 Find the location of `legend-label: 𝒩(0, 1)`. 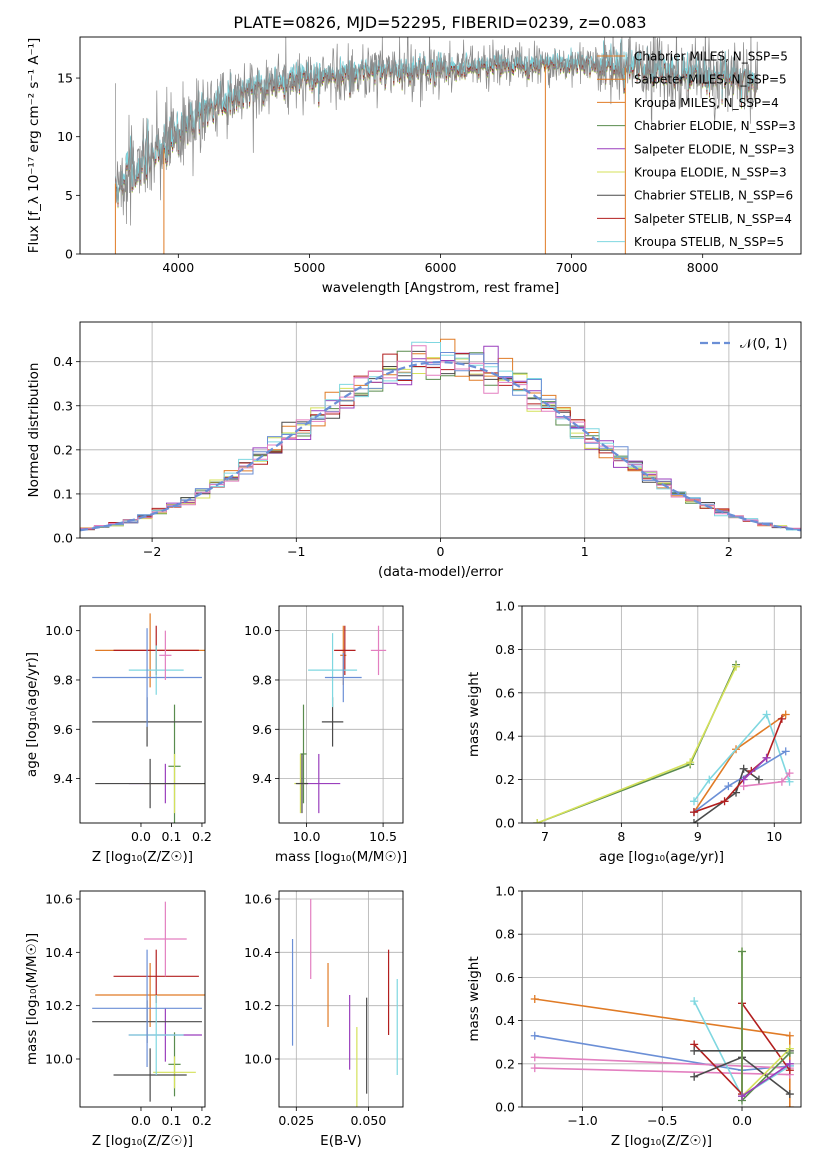

legend-label: 𝒩(0, 1) is located at coordinates (763, 344).